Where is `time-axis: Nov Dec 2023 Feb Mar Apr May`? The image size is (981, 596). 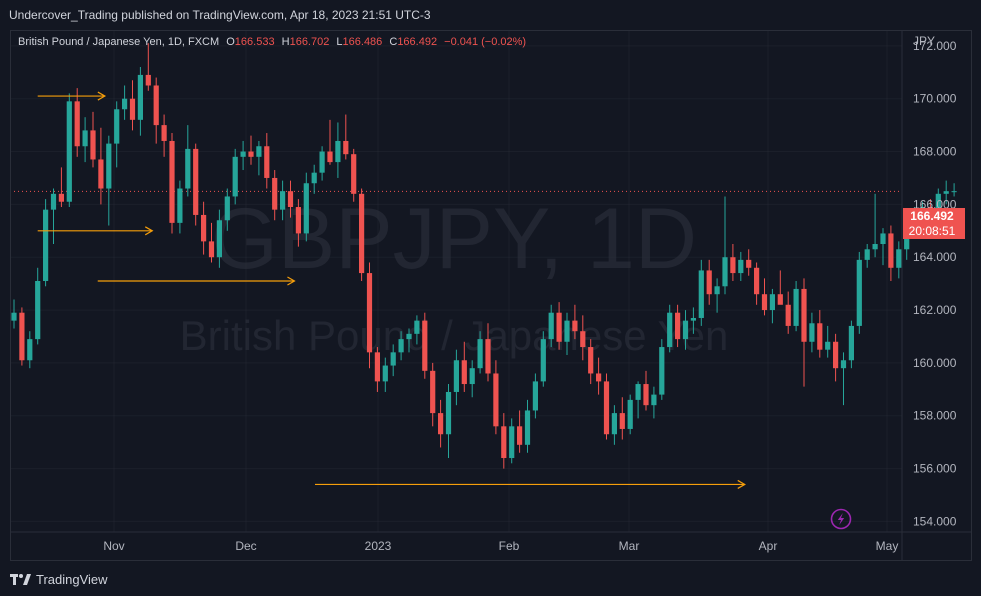
time-axis: Nov Dec 2023 Feb Mar Apr May is located at coordinates (500, 546).